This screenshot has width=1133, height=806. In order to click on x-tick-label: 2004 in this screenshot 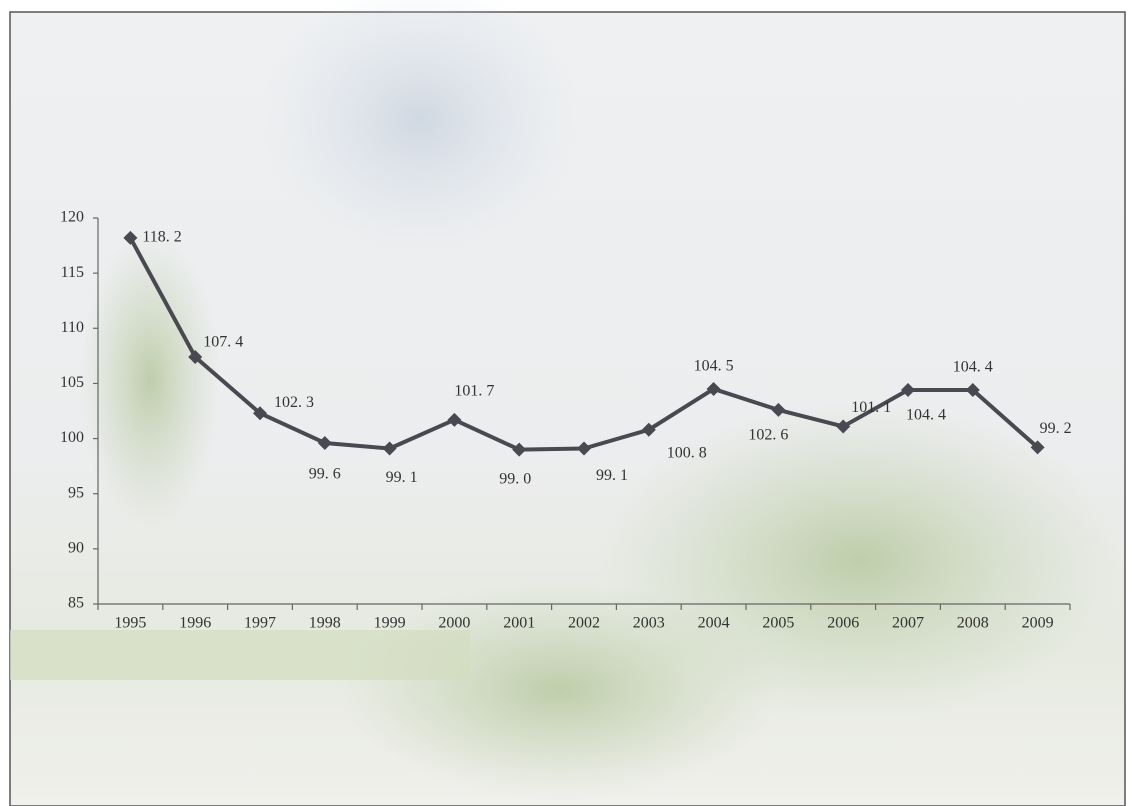, I will do `click(714, 623)`.